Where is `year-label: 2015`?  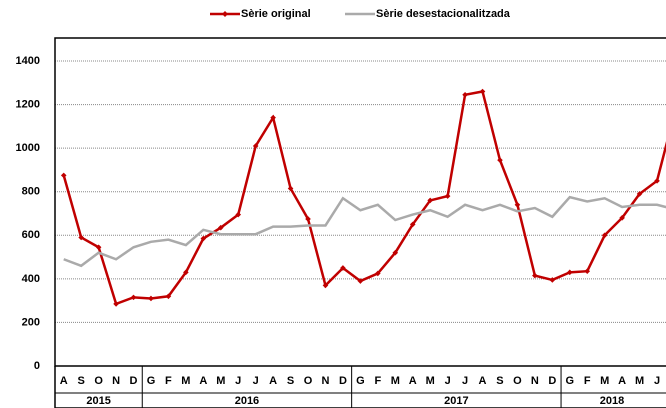
year-label: 2015 is located at coordinates (98, 401).